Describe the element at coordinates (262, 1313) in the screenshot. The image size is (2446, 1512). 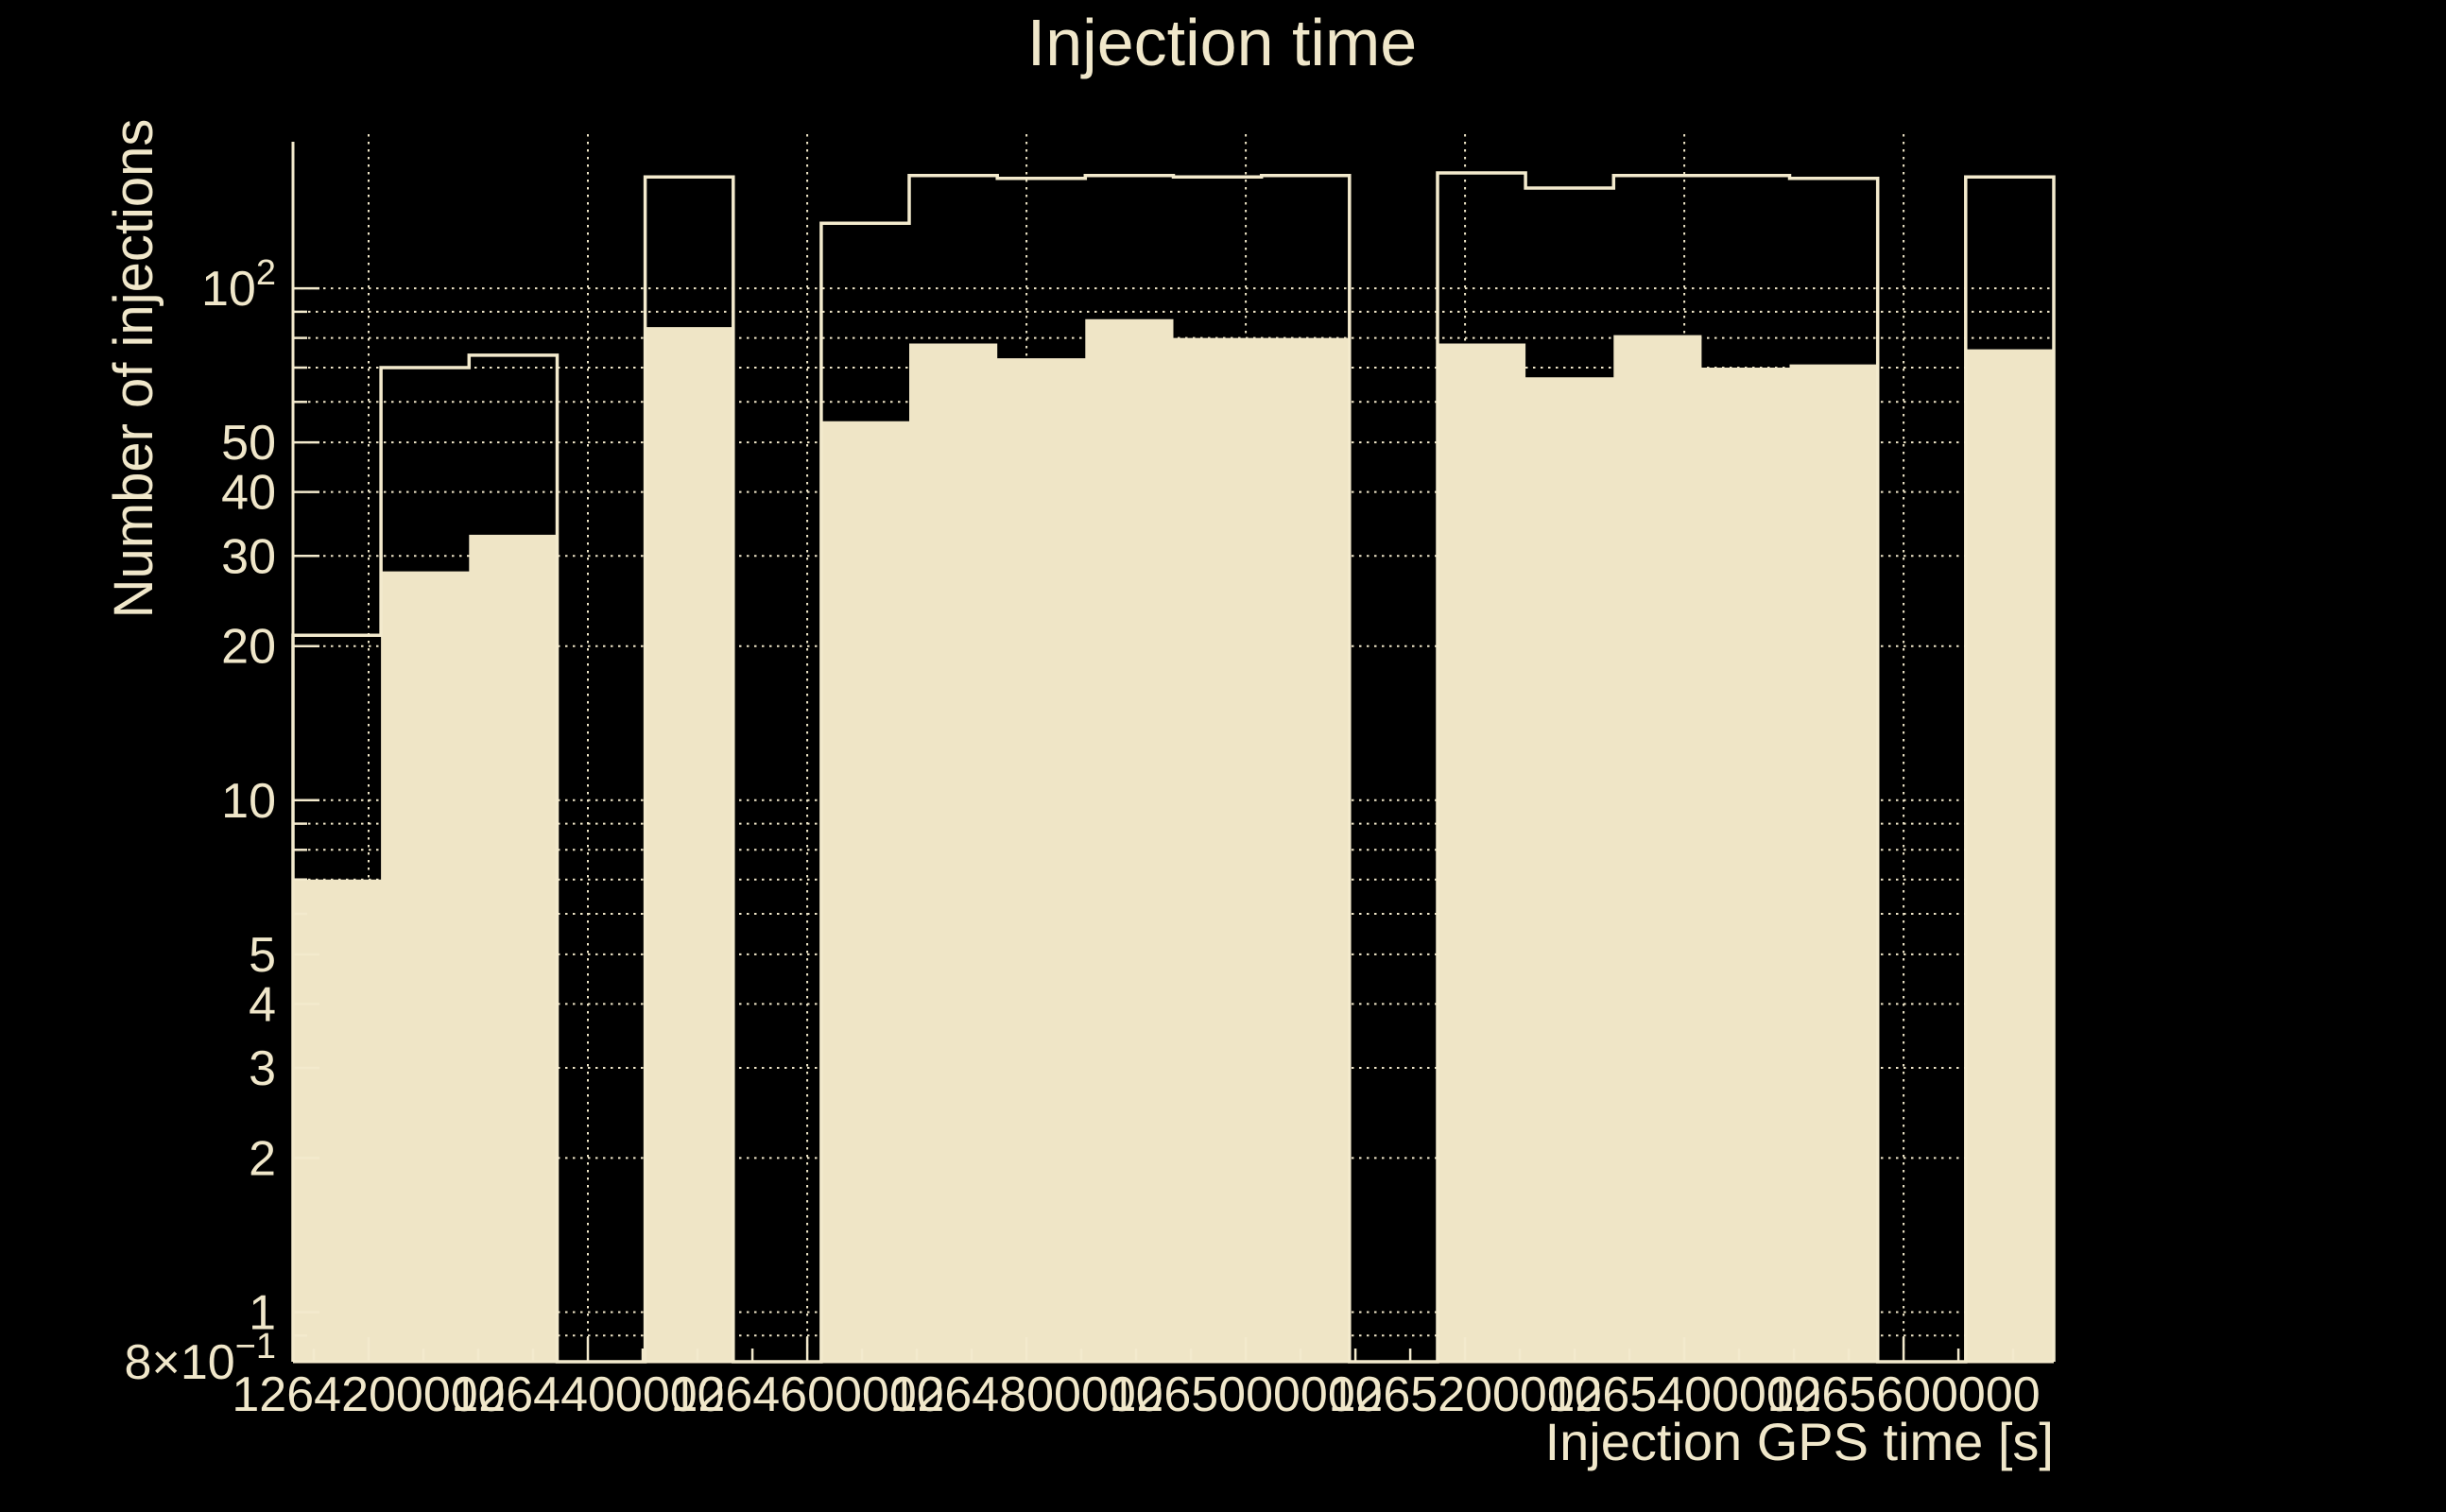
I see `y-tick-label: 1` at that location.